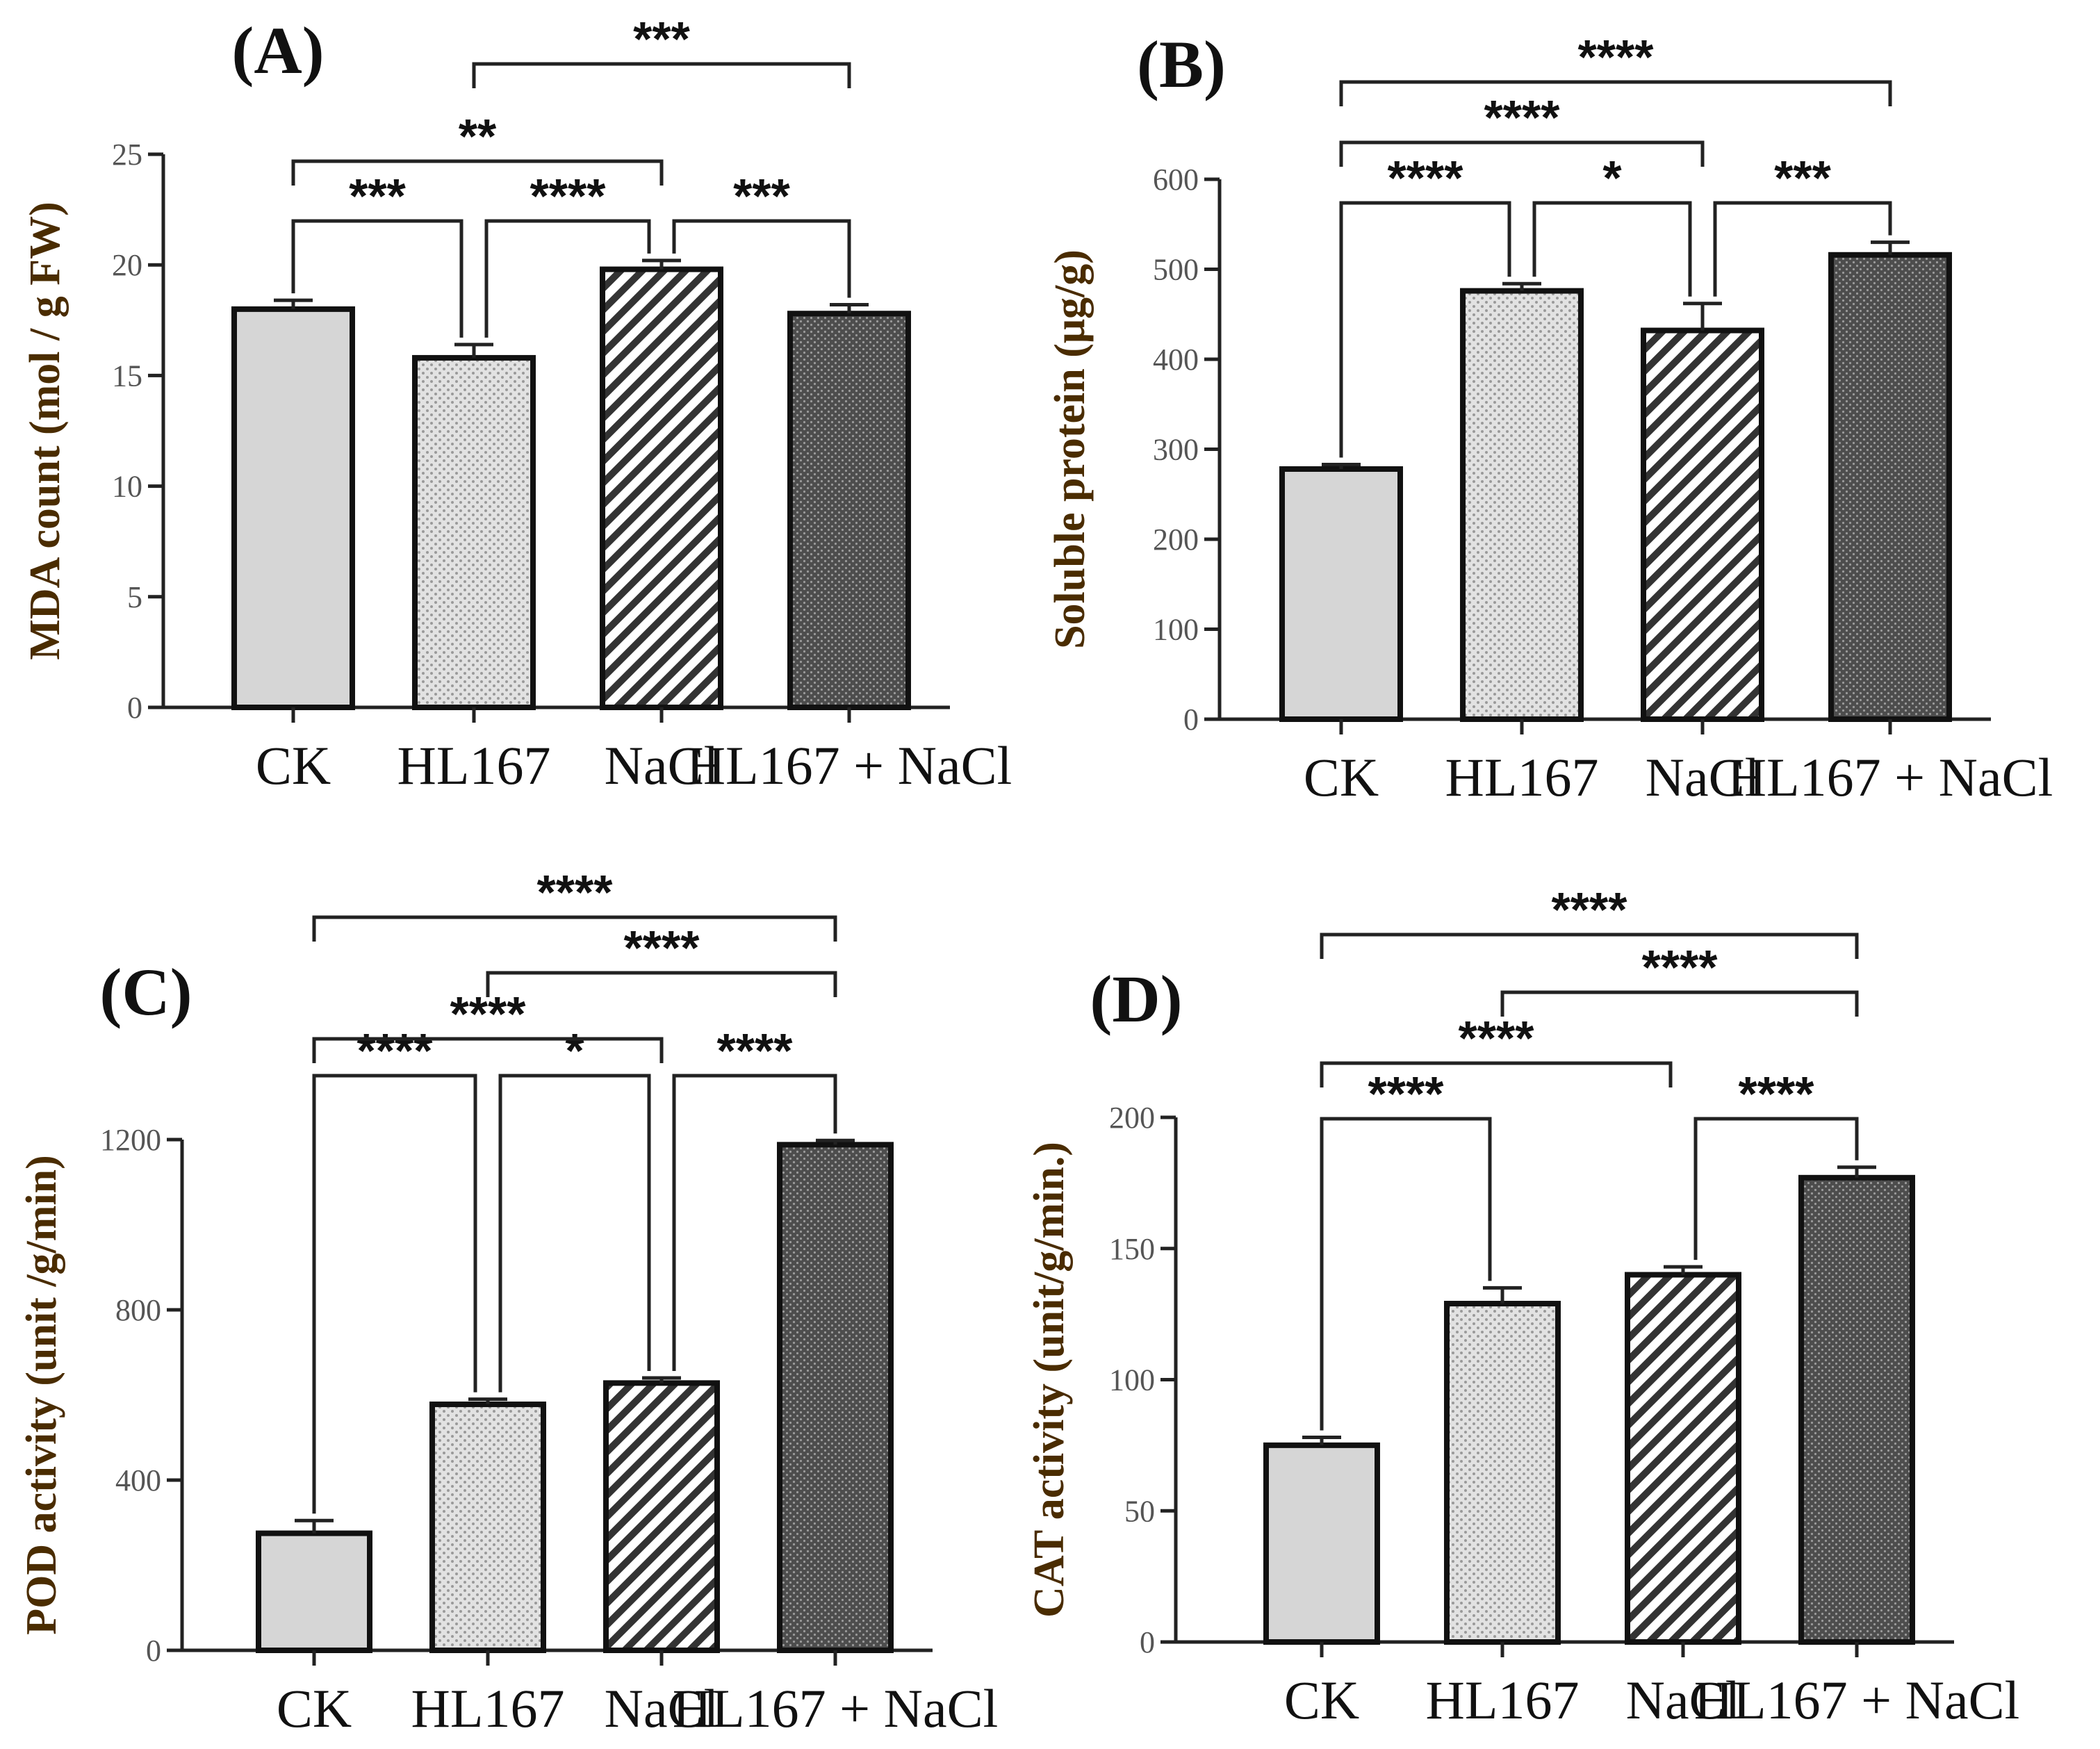 This screenshot has height=1749, width=2100. I want to click on y-tick-label: 50, so click(1140, 1511).